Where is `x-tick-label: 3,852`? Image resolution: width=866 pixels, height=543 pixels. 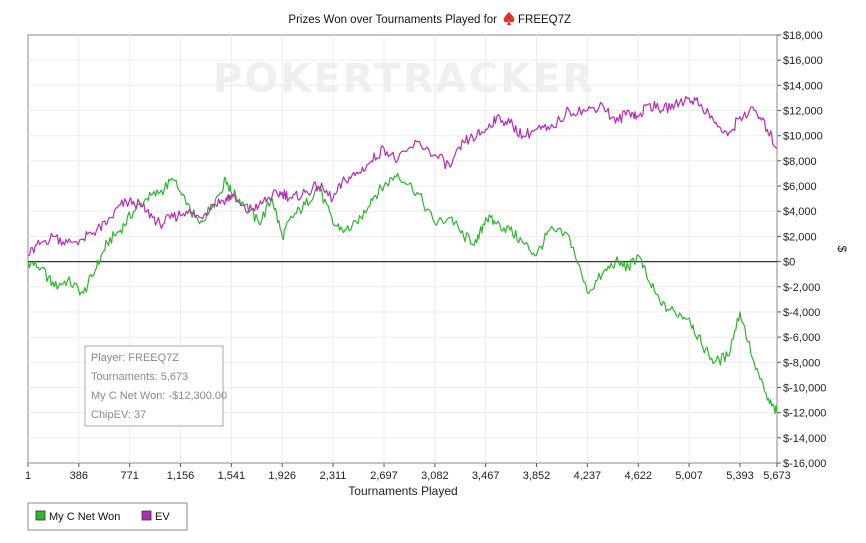
x-tick-label: 3,852 is located at coordinates (537, 476).